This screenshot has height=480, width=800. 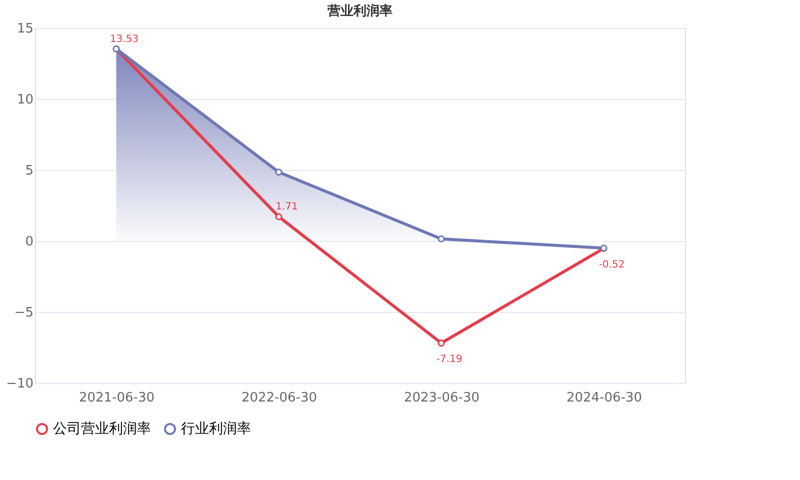 I want to click on x-tick-label: 2021-06-30, so click(x=116, y=398).